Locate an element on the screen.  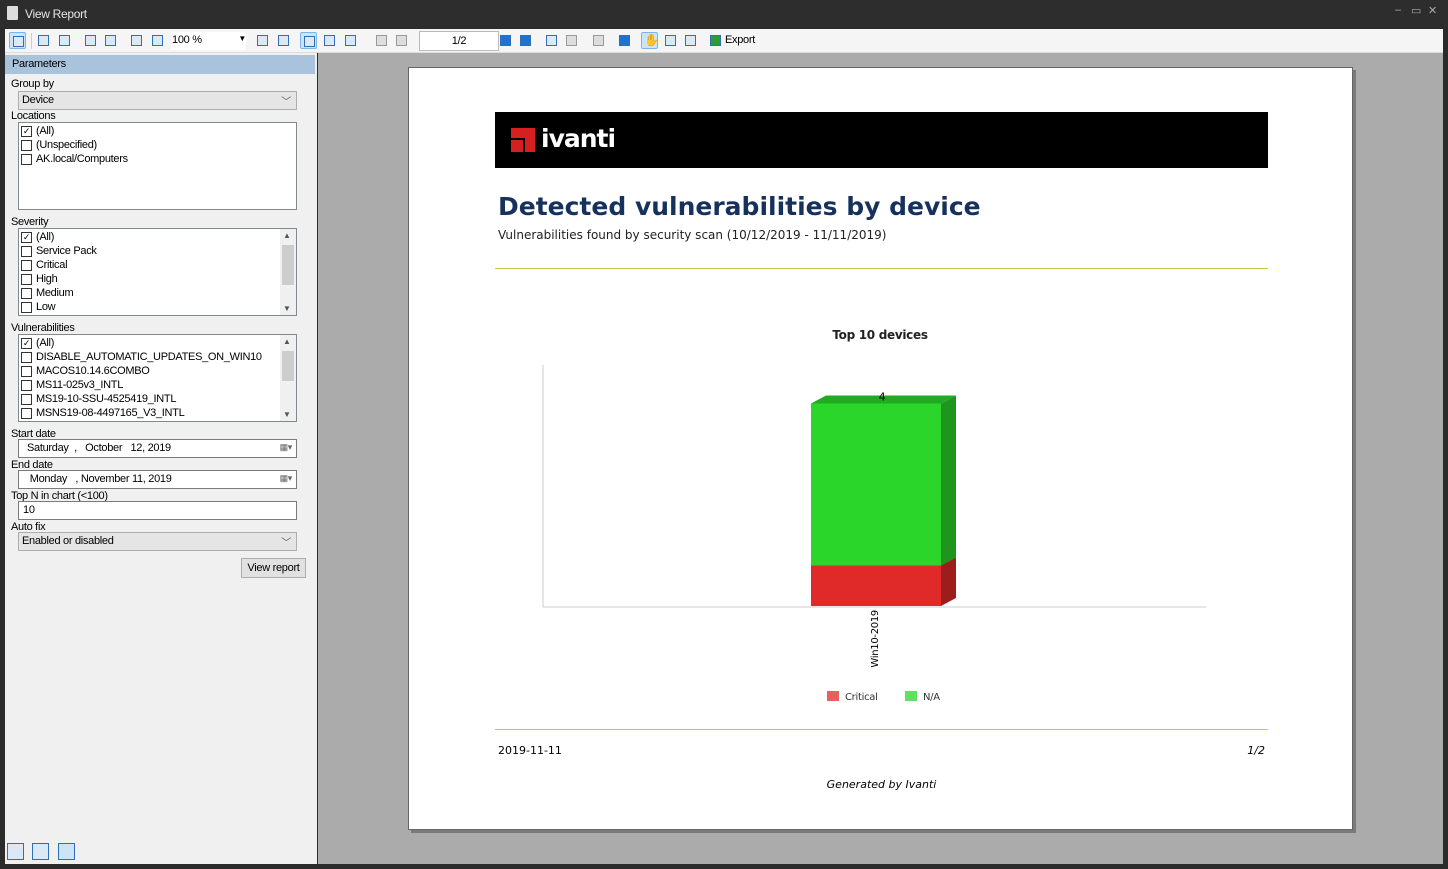
print-preview-button is located at coordinates (64, 40).